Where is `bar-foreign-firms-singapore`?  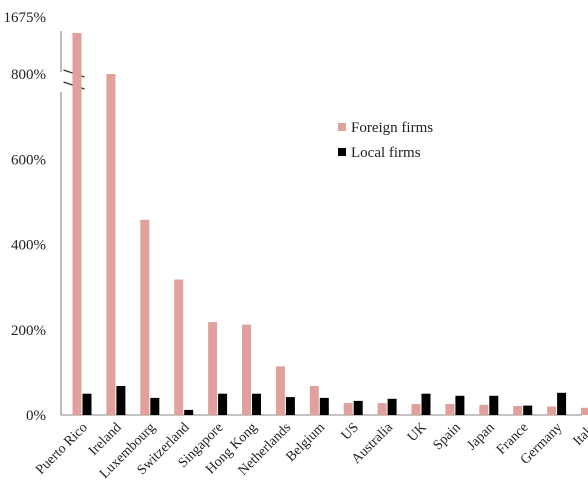 bar-foreign-firms-singapore is located at coordinates (213, 368).